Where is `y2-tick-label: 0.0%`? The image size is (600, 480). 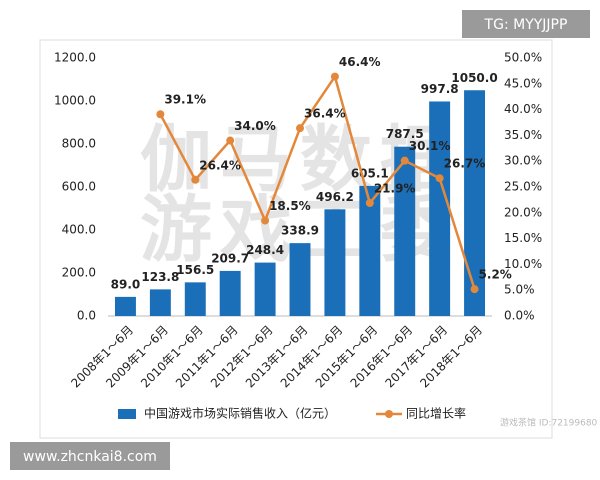 y2-tick-label: 0.0% is located at coordinates (519, 316).